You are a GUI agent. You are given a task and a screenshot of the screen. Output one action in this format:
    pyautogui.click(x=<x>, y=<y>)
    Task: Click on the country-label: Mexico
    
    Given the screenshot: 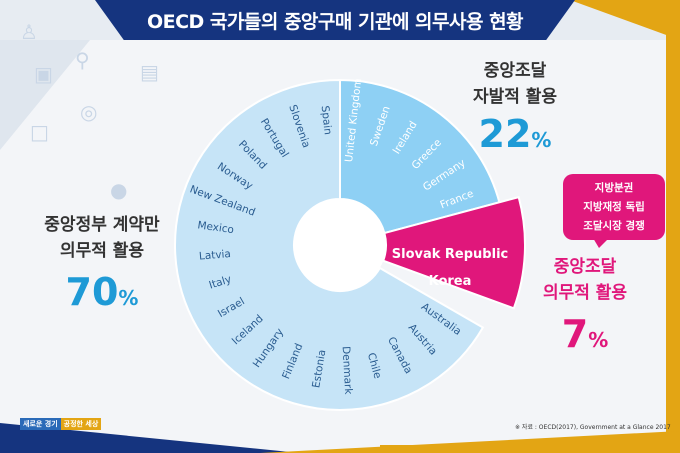 What is the action you would take?
    pyautogui.click(x=216, y=227)
    